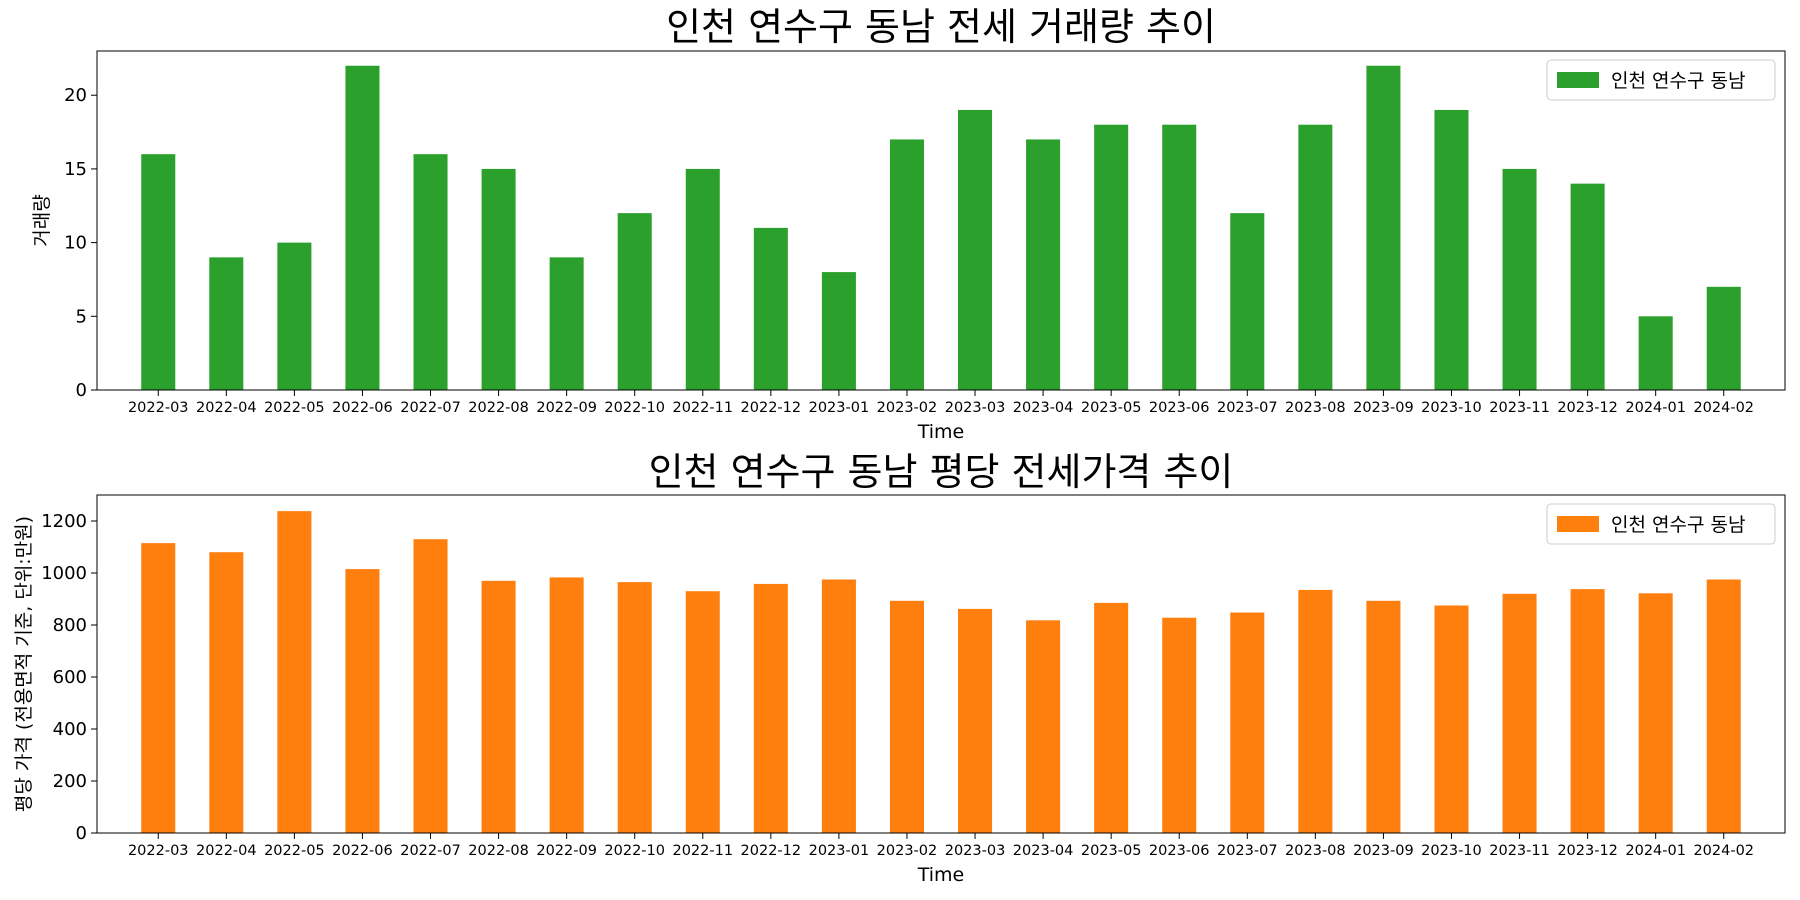 This screenshot has width=1800, height=900. What do you see at coordinates (64, 521) in the screenshot?
I see `y-tick-label: 1200` at bounding box center [64, 521].